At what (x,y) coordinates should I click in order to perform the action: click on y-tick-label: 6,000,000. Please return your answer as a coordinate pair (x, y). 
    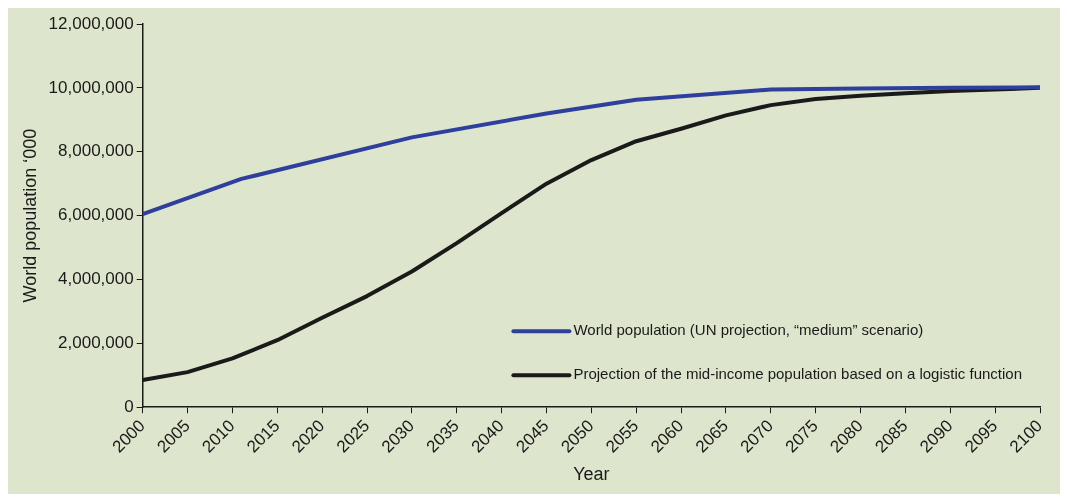
    Looking at the image, I should click on (96, 215).